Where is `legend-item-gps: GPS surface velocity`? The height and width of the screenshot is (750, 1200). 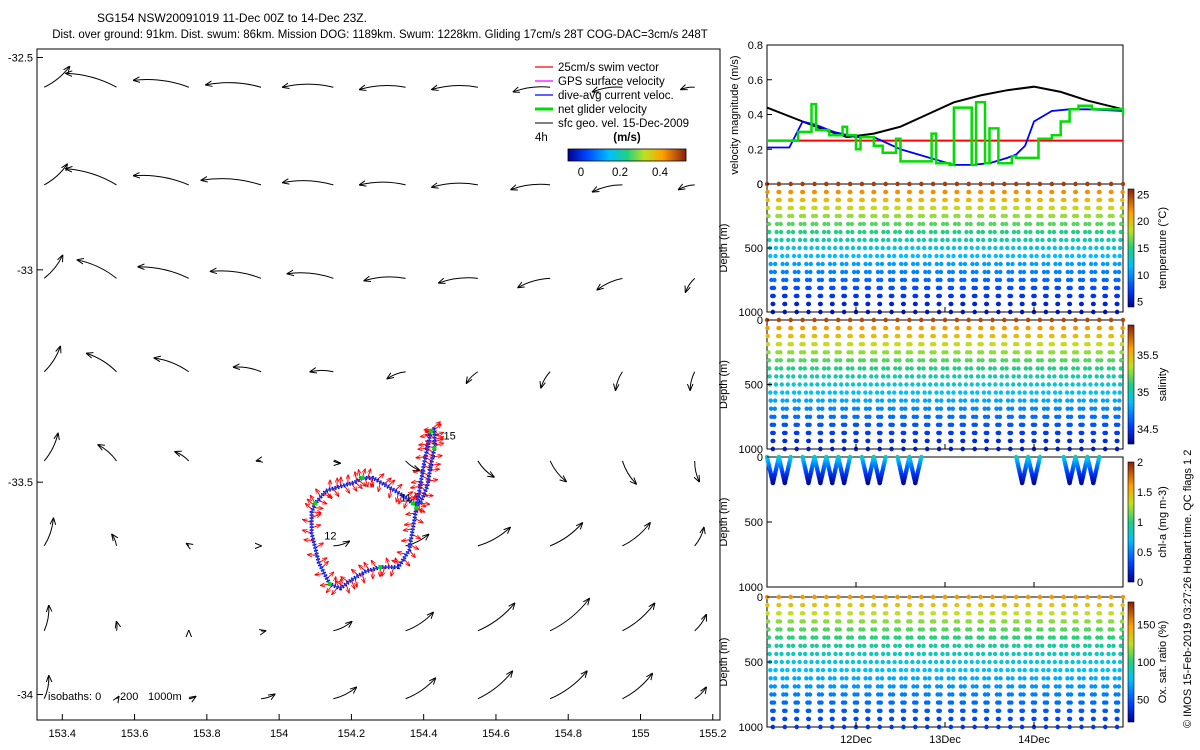 legend-item-gps: GPS surface velocity is located at coordinates (611, 82).